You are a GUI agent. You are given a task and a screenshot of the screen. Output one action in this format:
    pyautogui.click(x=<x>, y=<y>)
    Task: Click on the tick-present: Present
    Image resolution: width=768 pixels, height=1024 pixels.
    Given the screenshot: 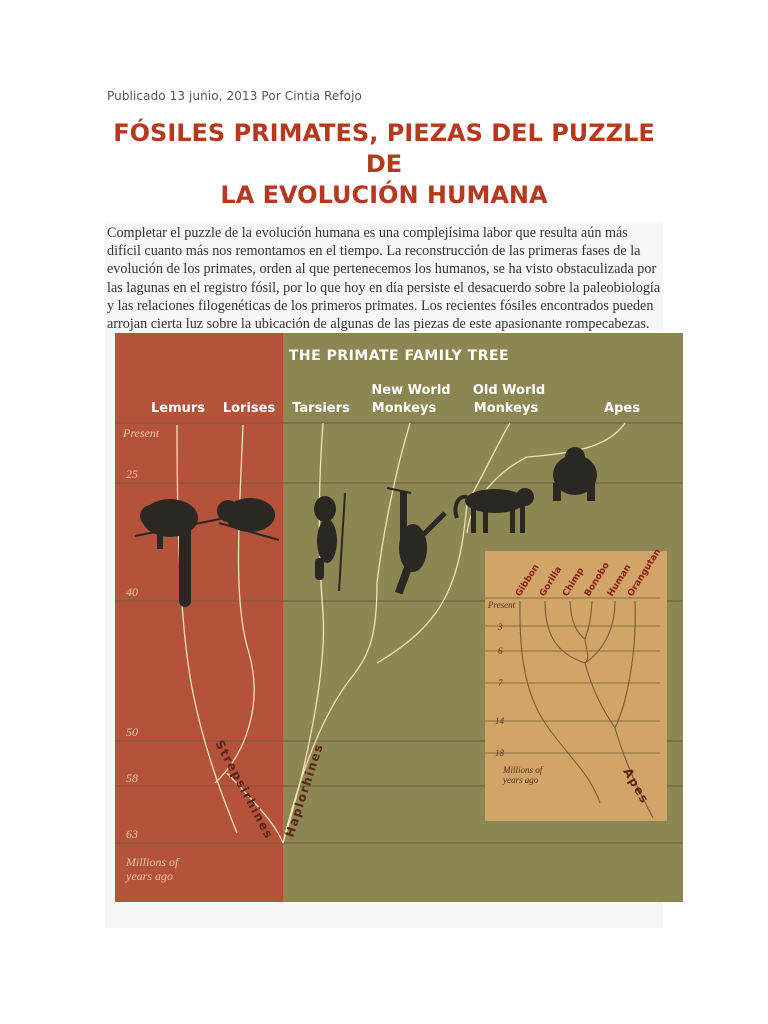 What is the action you would take?
    pyautogui.click(x=141, y=433)
    